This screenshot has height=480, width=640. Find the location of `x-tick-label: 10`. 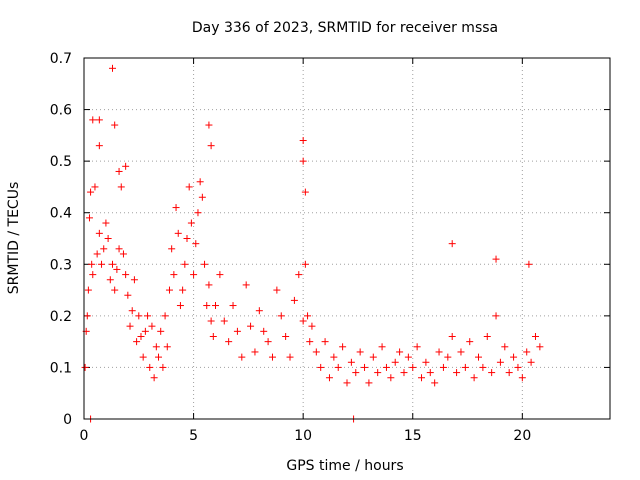

x-tick-label: 10 is located at coordinates (303, 436).